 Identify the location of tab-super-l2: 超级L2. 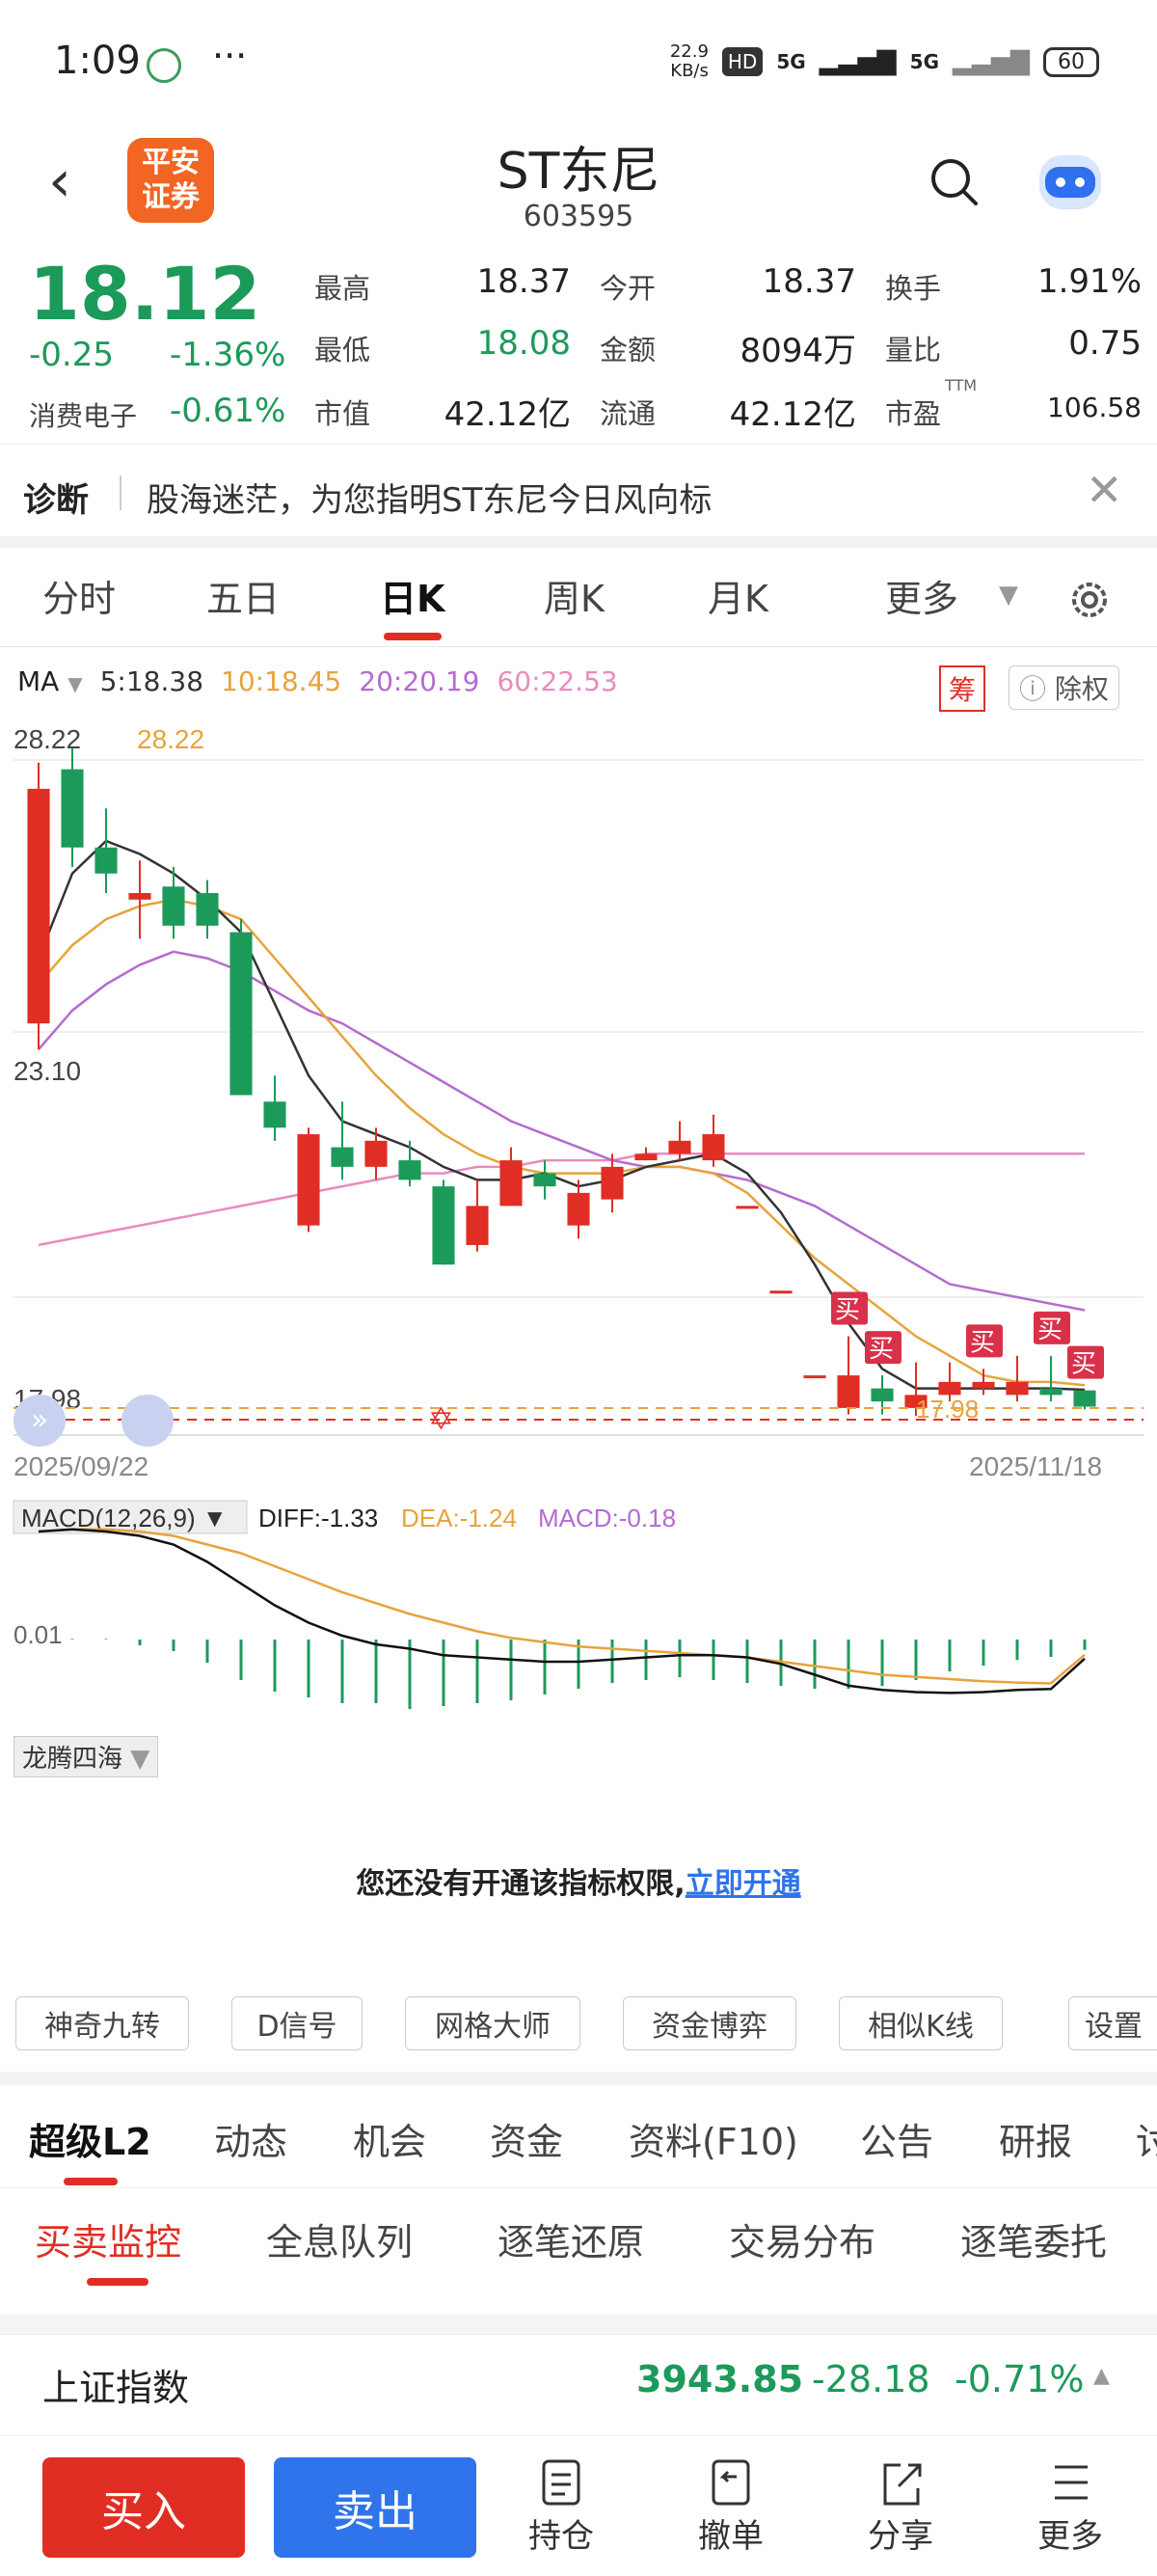
(90, 2142).